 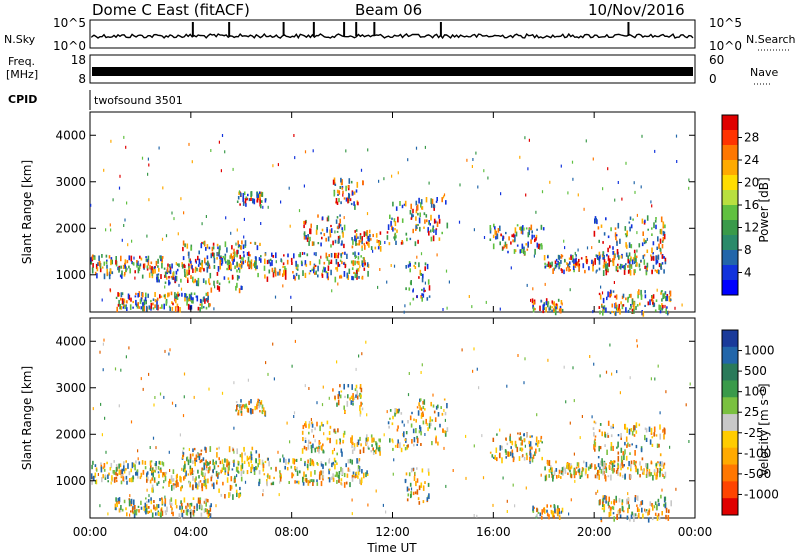 What do you see at coordinates (771, 39) in the screenshot?
I see `sky-right-label: N.Search` at bounding box center [771, 39].